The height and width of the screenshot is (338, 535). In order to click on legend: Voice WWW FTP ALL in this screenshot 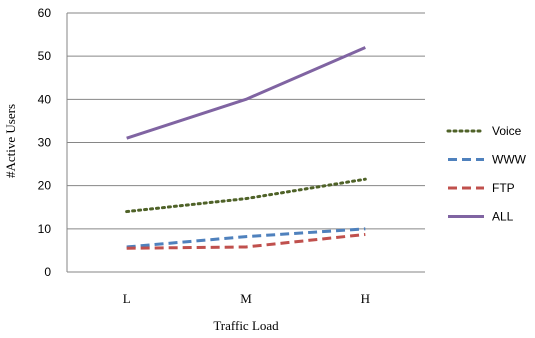, I will do `click(486, 174)`.